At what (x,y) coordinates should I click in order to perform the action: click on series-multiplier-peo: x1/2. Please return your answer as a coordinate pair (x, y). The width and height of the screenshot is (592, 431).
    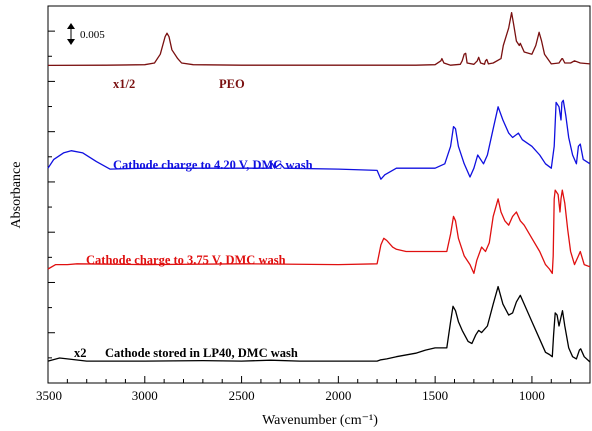
    Looking at the image, I should click on (124, 84).